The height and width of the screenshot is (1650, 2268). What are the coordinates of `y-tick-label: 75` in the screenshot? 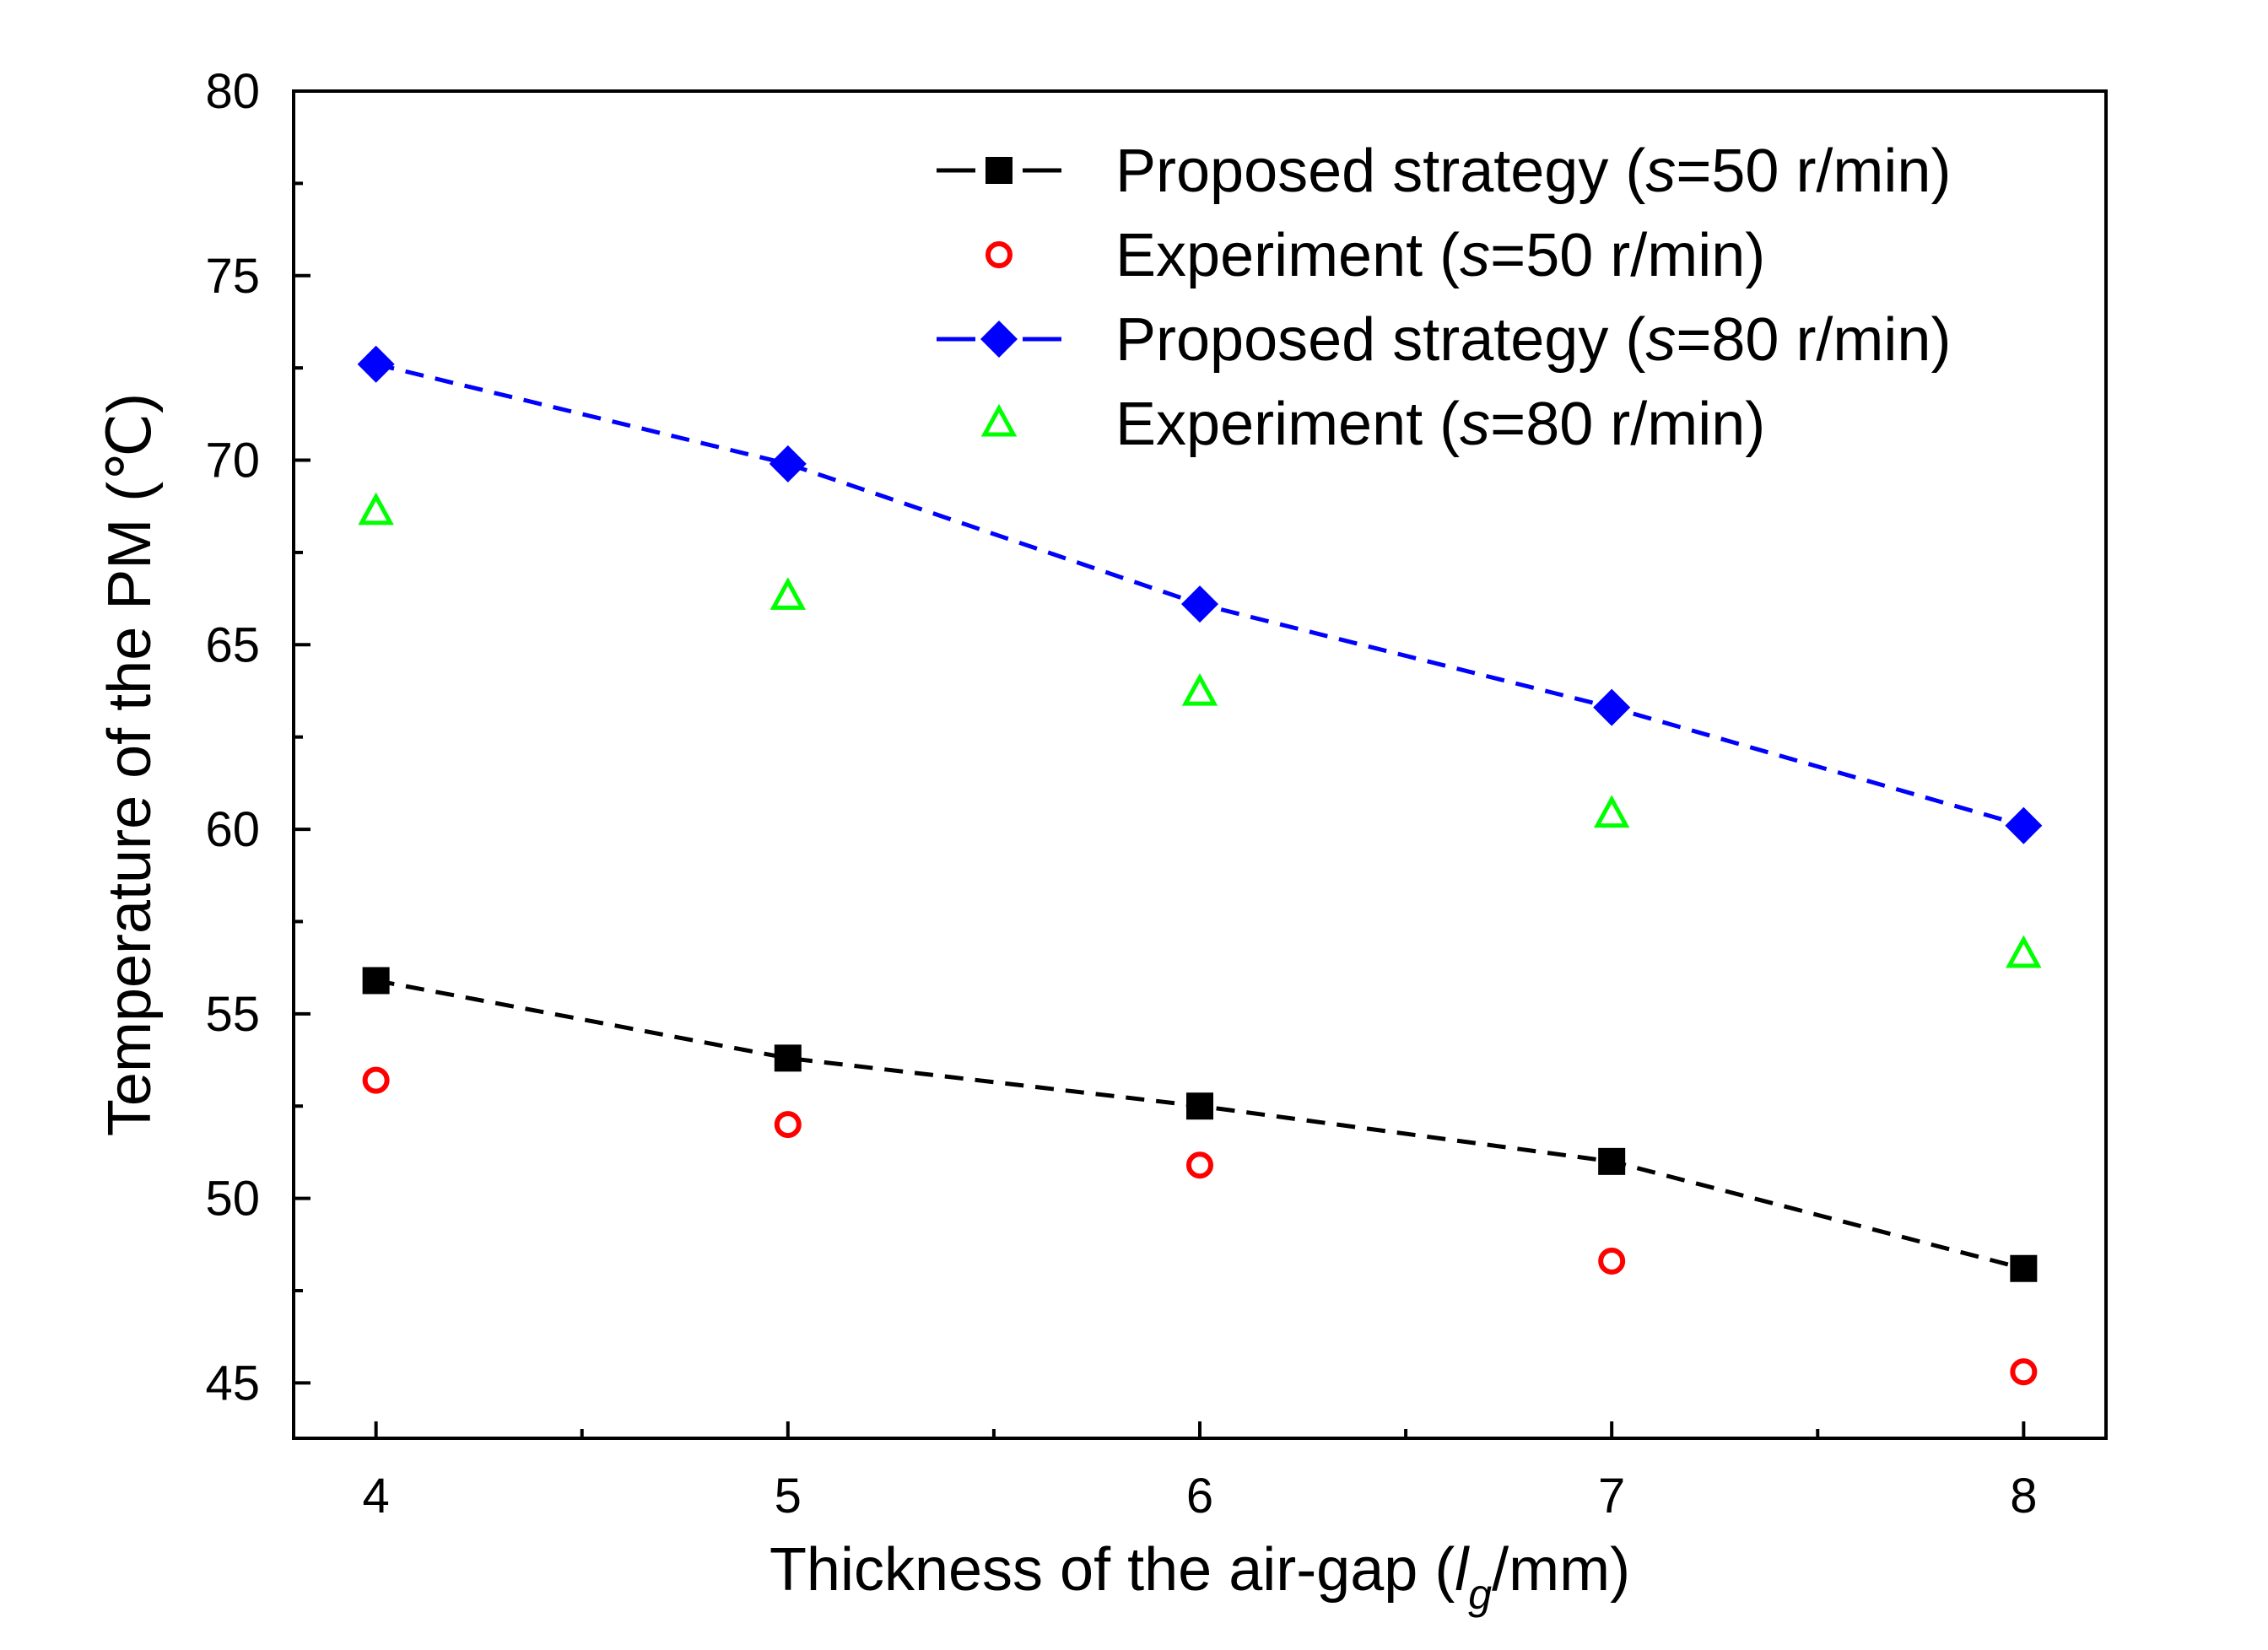 It's located at (232, 277).